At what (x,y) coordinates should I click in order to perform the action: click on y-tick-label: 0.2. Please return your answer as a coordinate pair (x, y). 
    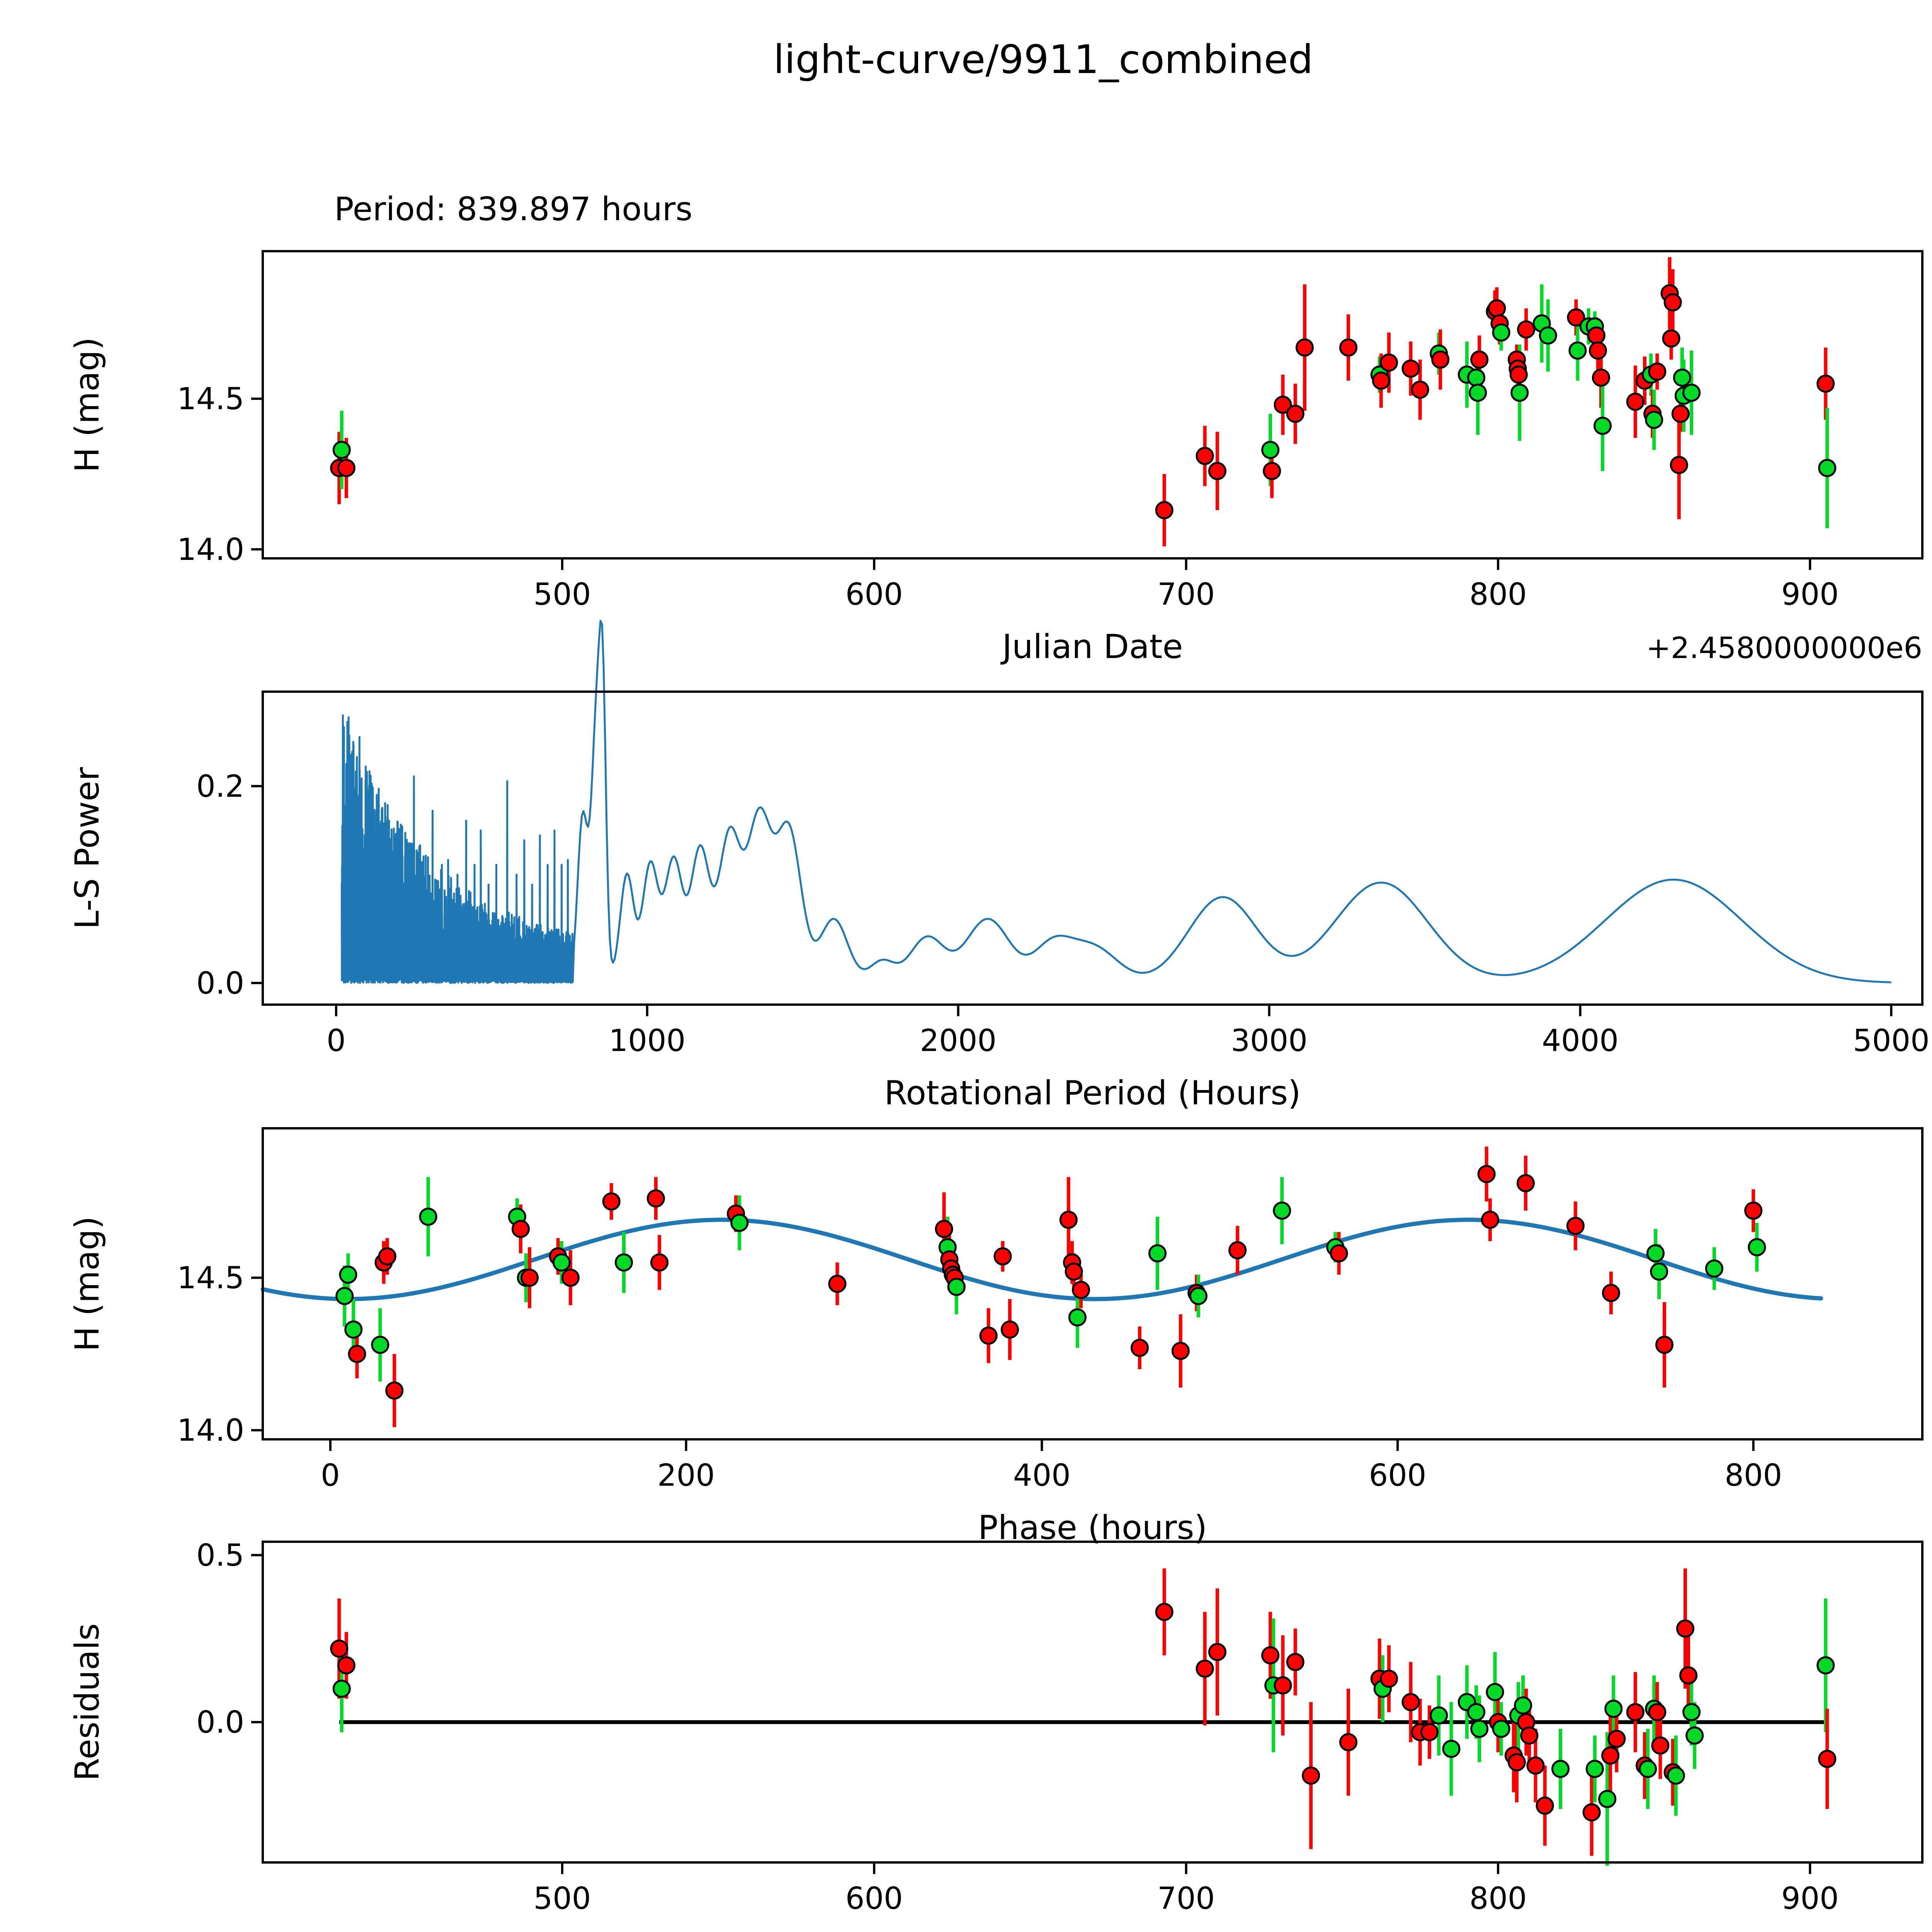
    Looking at the image, I should click on (220, 787).